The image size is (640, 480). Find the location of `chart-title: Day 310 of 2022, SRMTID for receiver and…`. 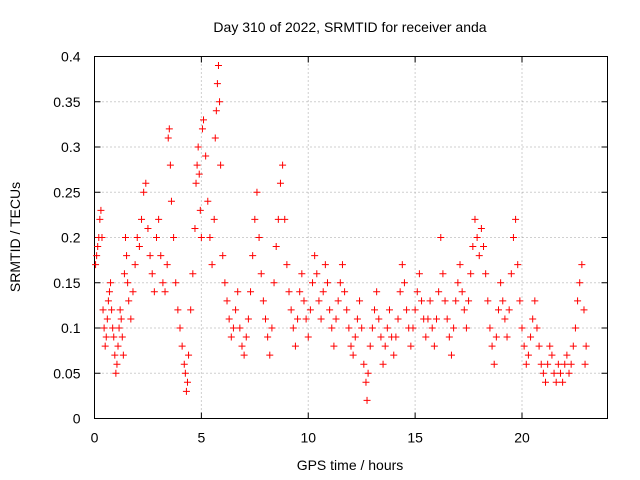

chart-title: Day 310 of 2022, SRMTID for receiver and… is located at coordinates (349, 27).